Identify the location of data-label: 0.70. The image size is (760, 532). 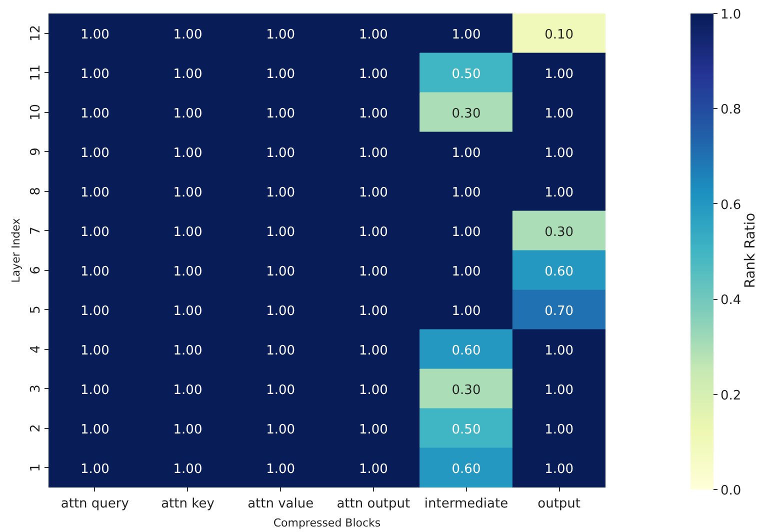
(559, 311).